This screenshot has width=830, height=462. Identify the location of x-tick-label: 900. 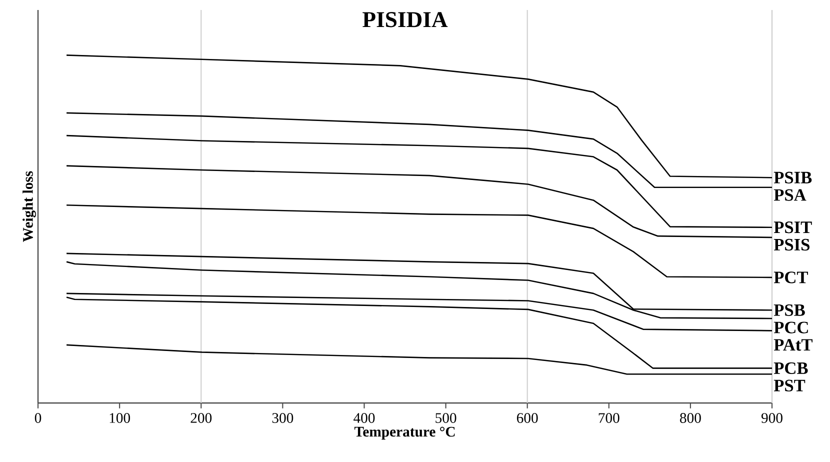
(771, 418).